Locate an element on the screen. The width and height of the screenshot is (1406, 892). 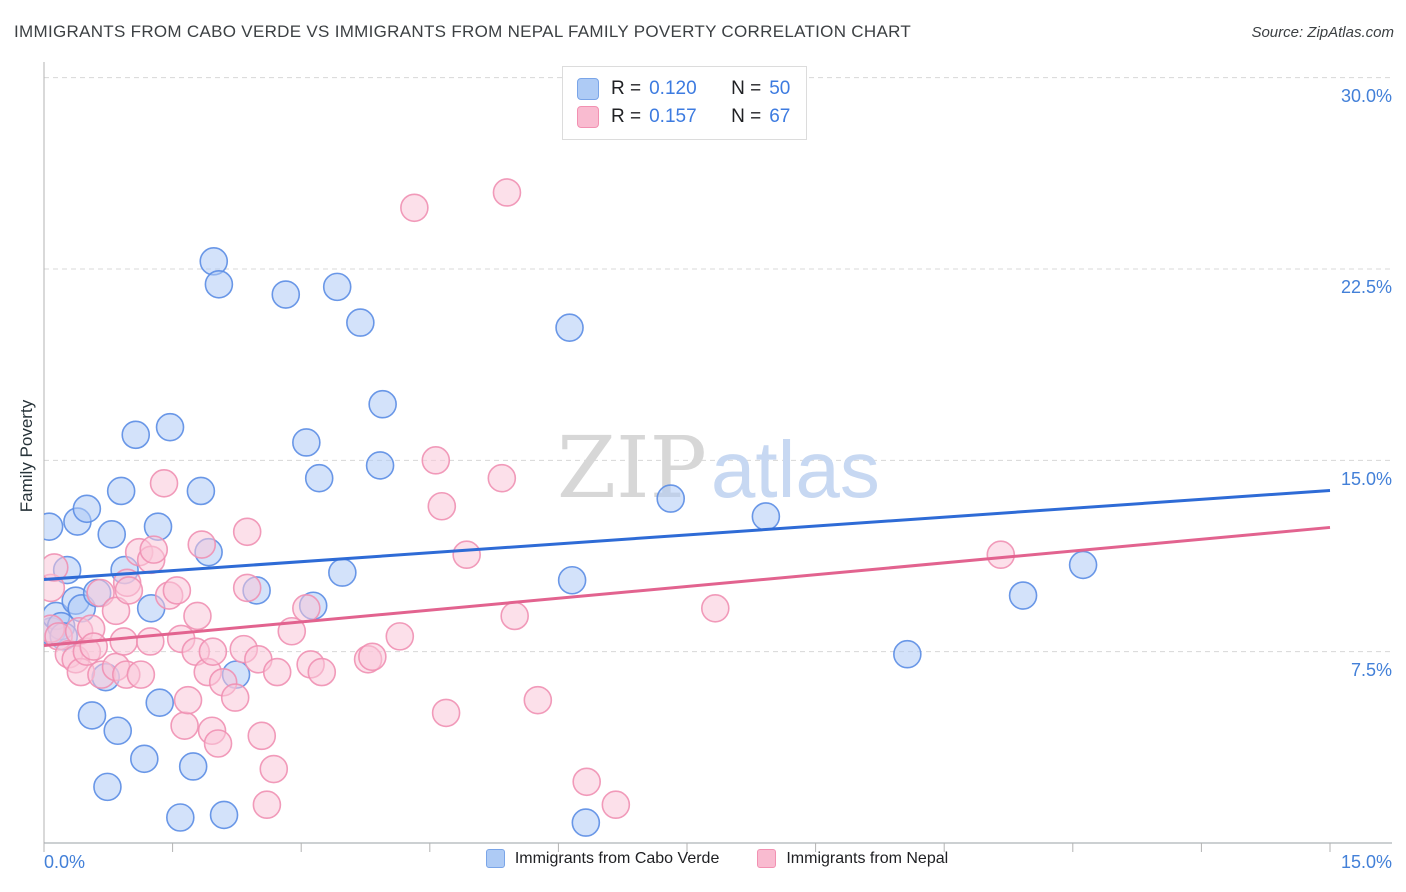
stats-row-cabo-verde: R = 0.120 N = 50 is located at coordinates (683, 89).